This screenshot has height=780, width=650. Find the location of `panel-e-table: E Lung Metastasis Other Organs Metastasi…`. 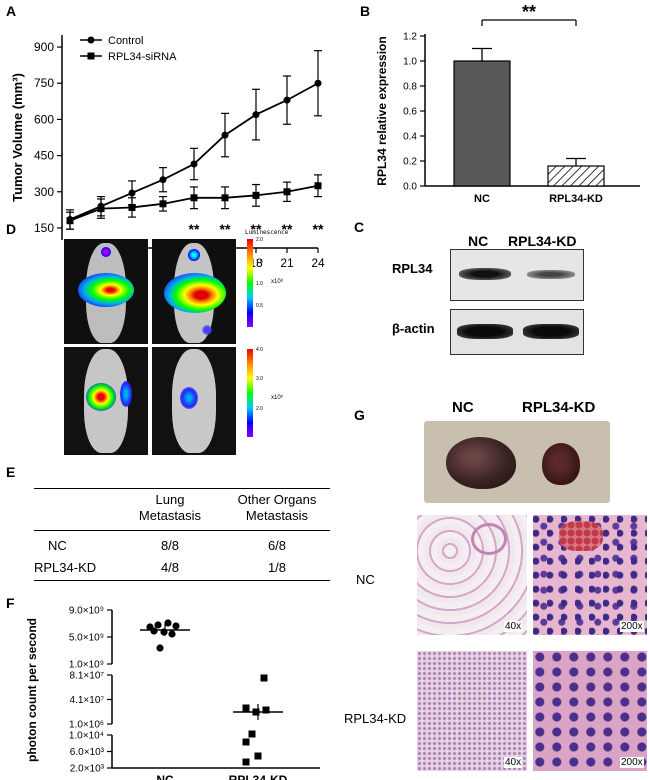

panel-e-table: E Lung Metastasis Other Organs Metastasi… is located at coordinates (167, 522).